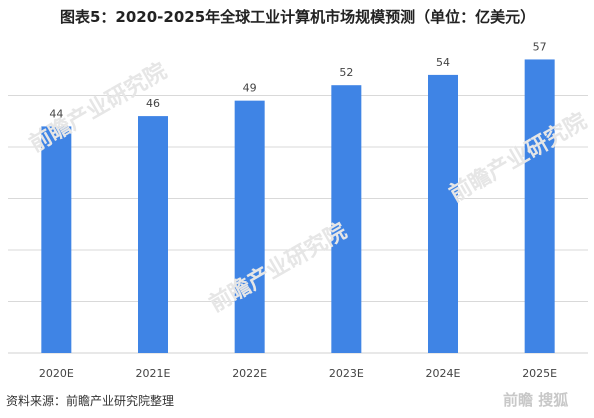 Image resolution: width=594 pixels, height=418 pixels. I want to click on data-label: 54, so click(443, 62).